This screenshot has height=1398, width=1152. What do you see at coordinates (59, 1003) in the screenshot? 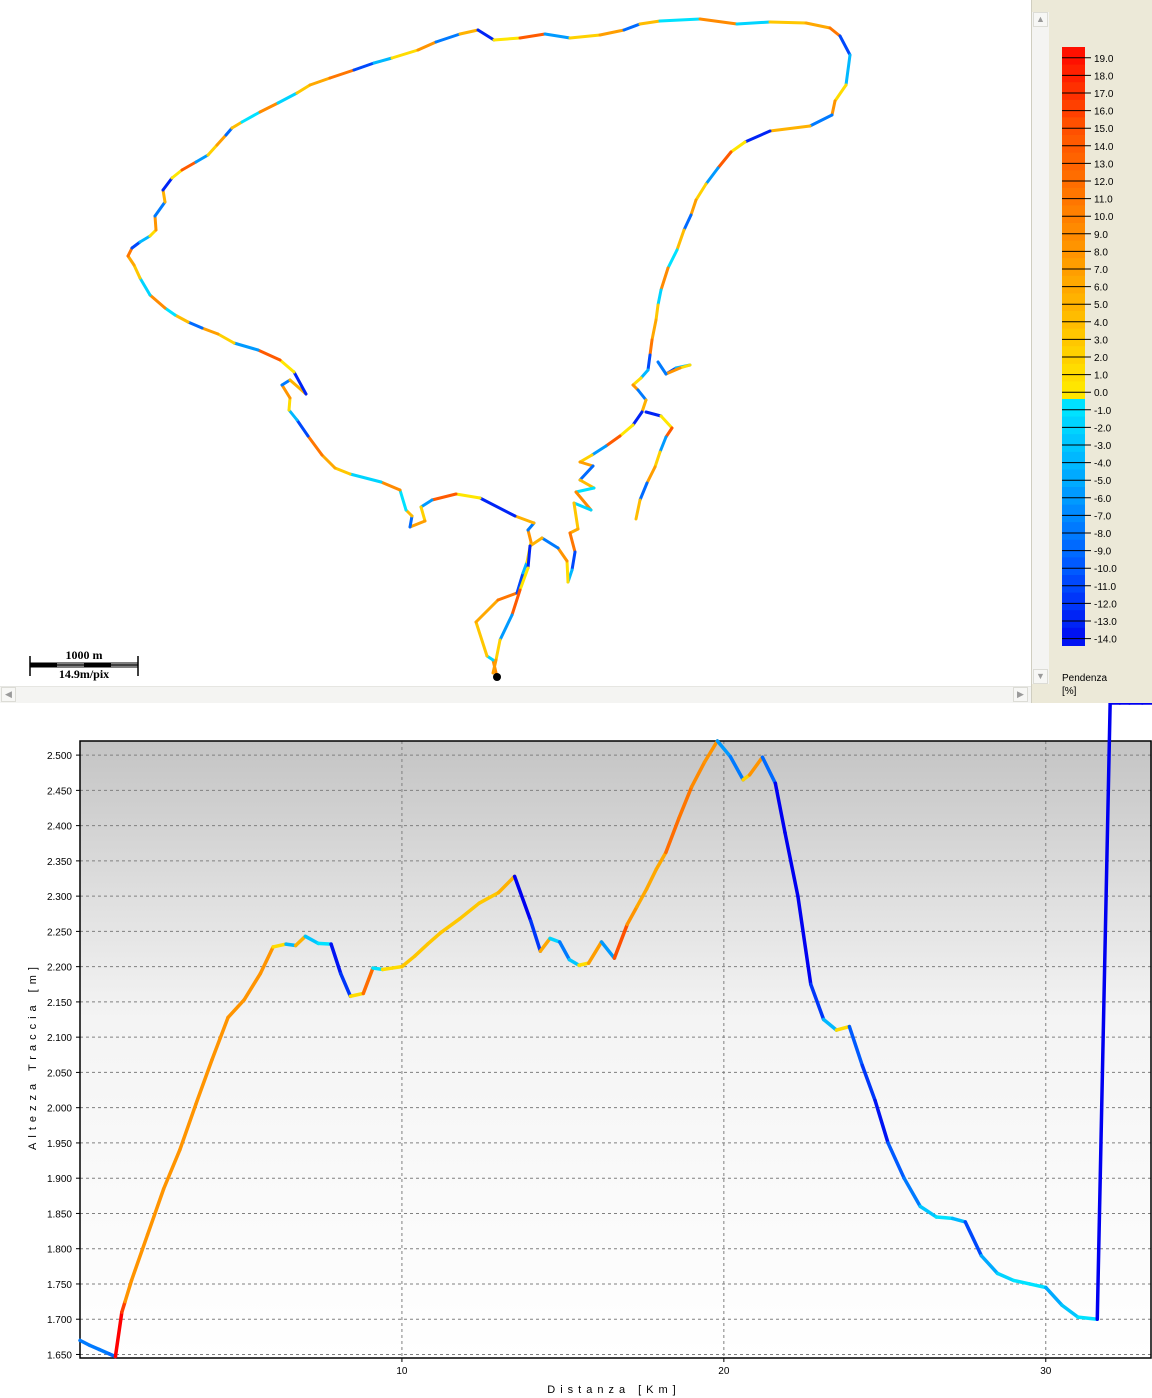
I see `y-tick-label: 2.150` at bounding box center [59, 1003].